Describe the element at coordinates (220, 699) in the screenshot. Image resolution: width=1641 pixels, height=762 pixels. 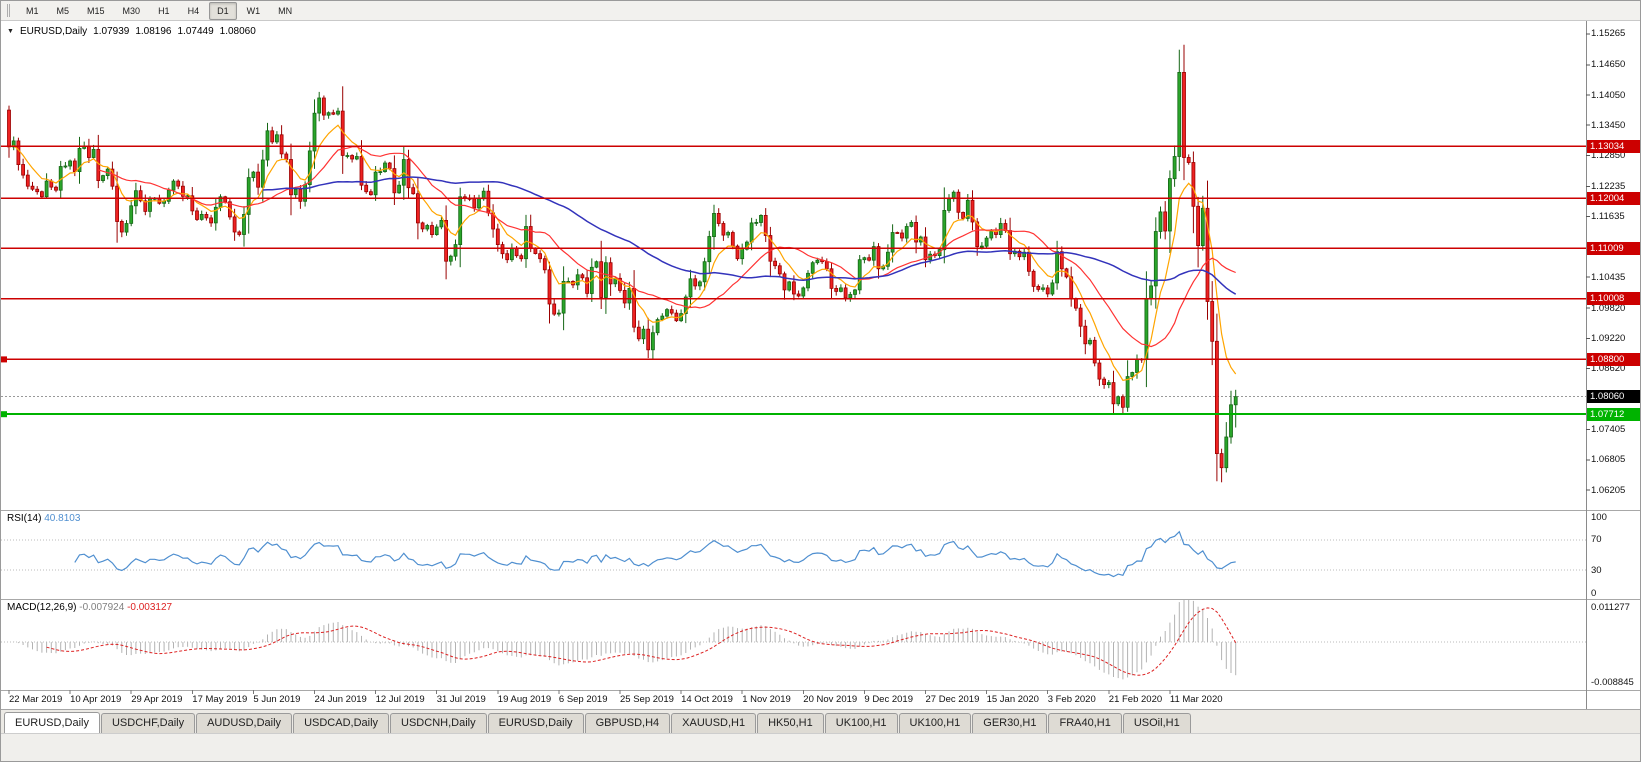
I see `time-axis-label: 17 May 2019` at that location.